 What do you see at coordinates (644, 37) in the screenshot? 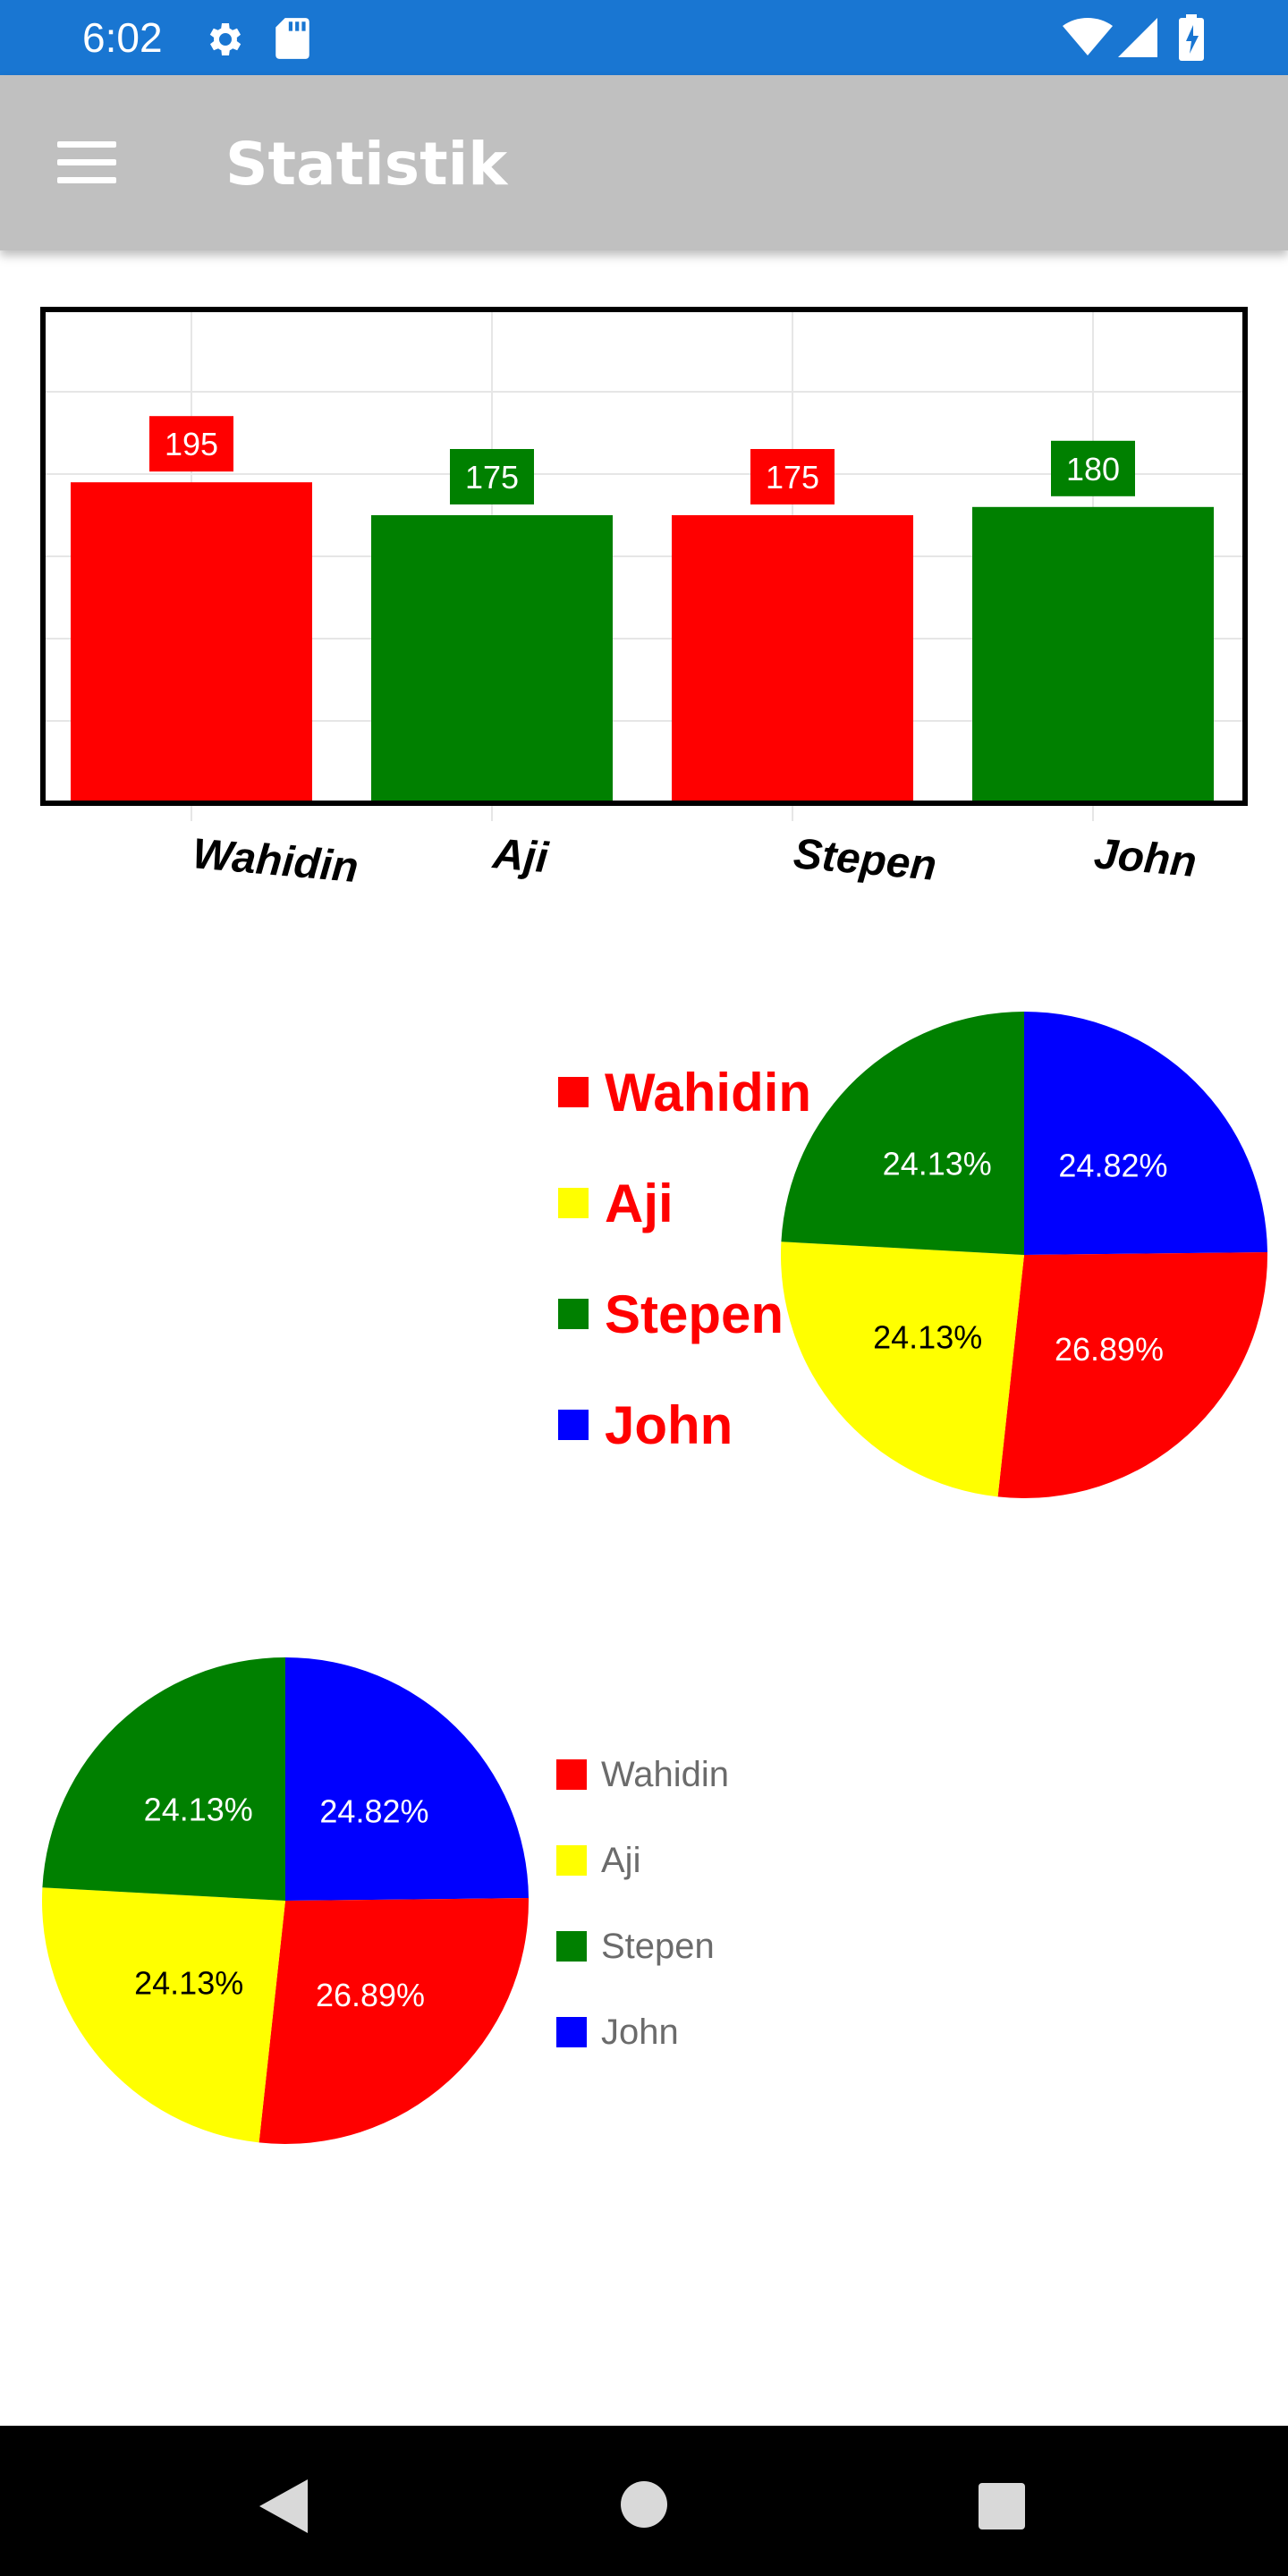
I see `status-bar: 6:02` at bounding box center [644, 37].